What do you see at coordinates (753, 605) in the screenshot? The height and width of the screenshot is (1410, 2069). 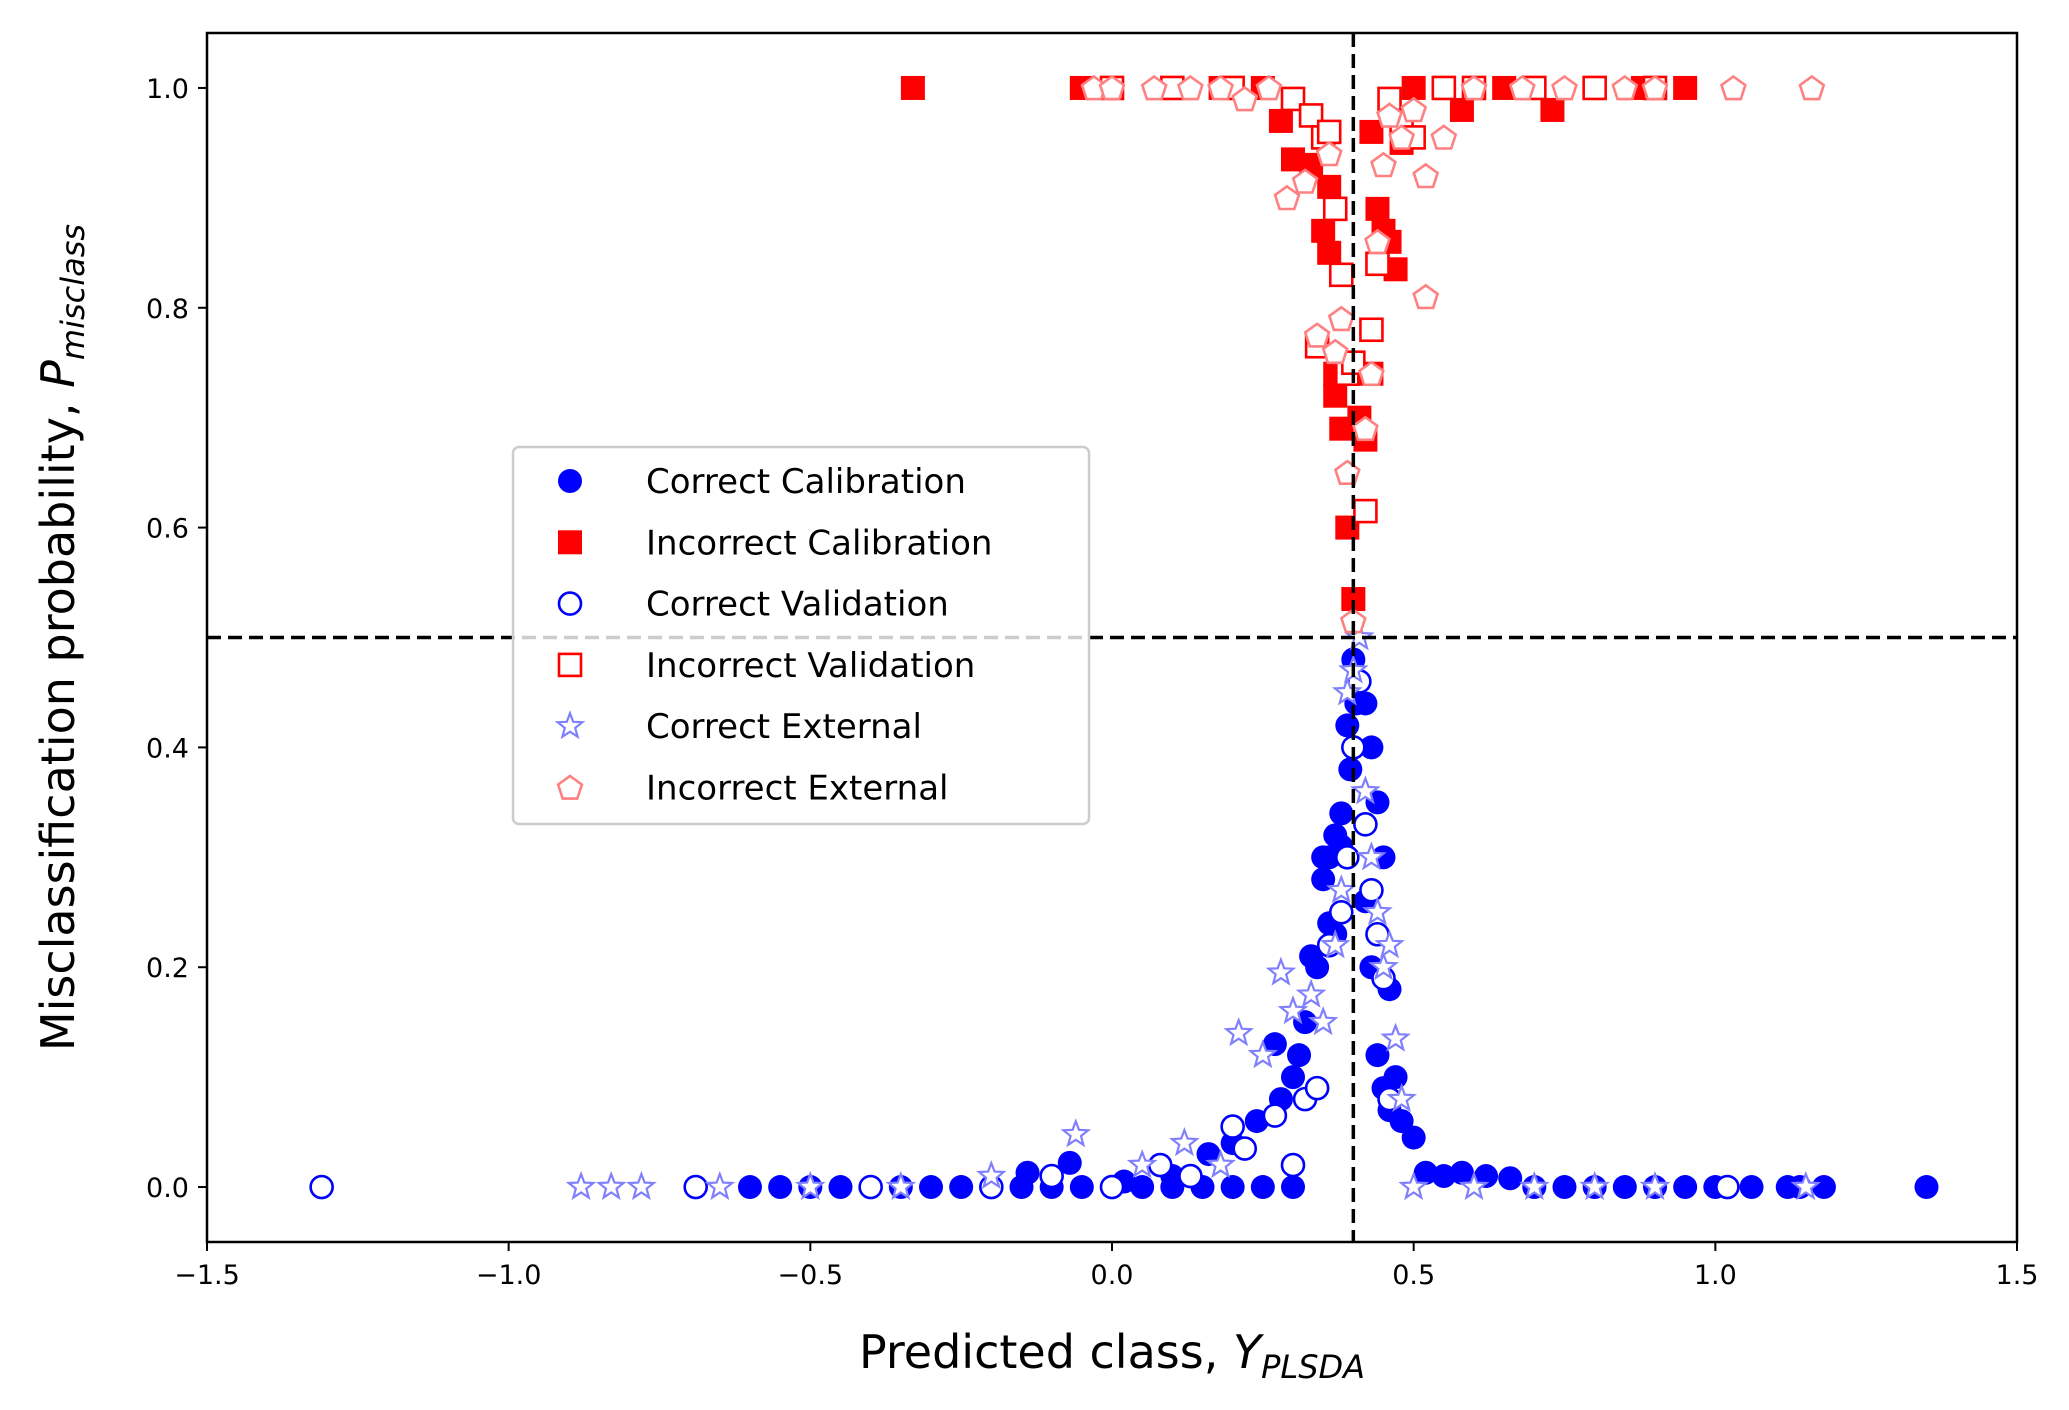 I see `legend-entry: Correct Validation` at bounding box center [753, 605].